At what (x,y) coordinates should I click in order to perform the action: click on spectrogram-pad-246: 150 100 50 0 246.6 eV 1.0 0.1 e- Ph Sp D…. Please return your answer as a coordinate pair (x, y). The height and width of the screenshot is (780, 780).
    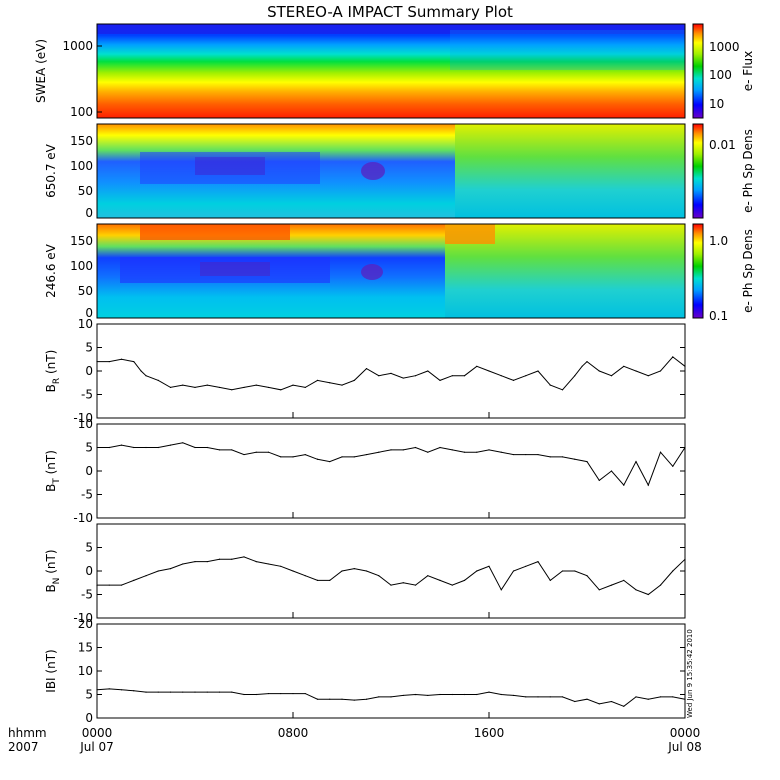
    Looking at the image, I should click on (399, 273).